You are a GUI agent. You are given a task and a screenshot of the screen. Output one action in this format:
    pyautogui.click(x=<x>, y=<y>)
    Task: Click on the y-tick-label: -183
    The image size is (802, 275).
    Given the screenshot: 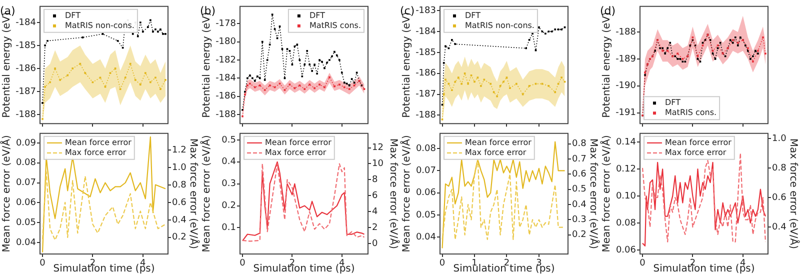 What is the action you would take?
    pyautogui.click(x=426, y=11)
    